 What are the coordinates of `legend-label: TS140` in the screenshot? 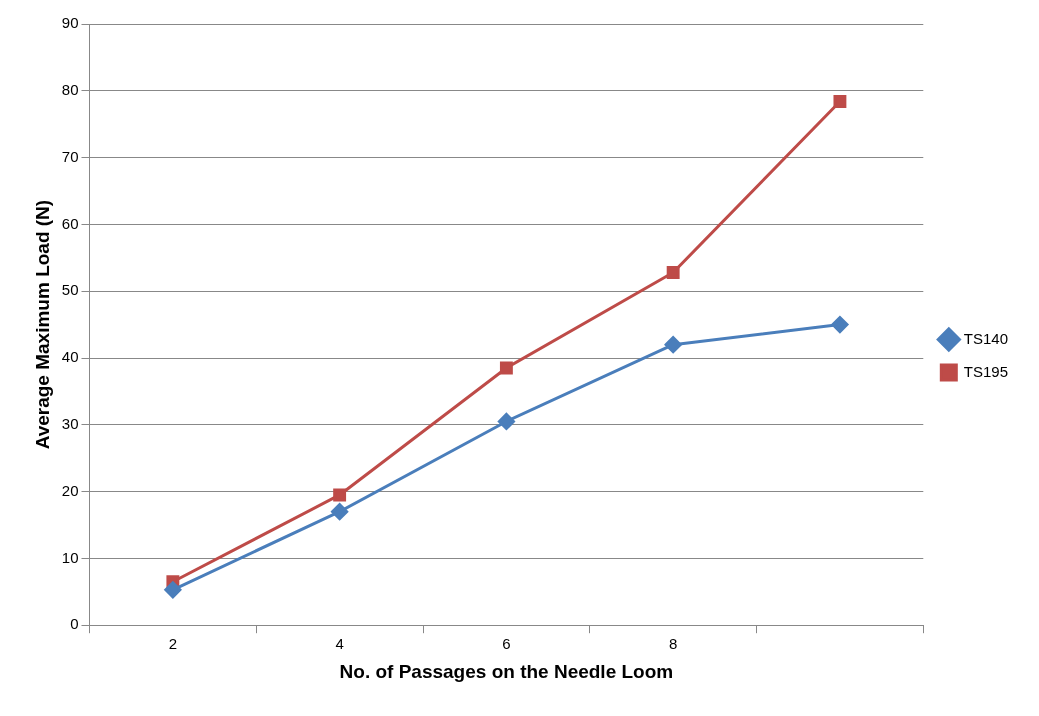 It's located at (986, 338).